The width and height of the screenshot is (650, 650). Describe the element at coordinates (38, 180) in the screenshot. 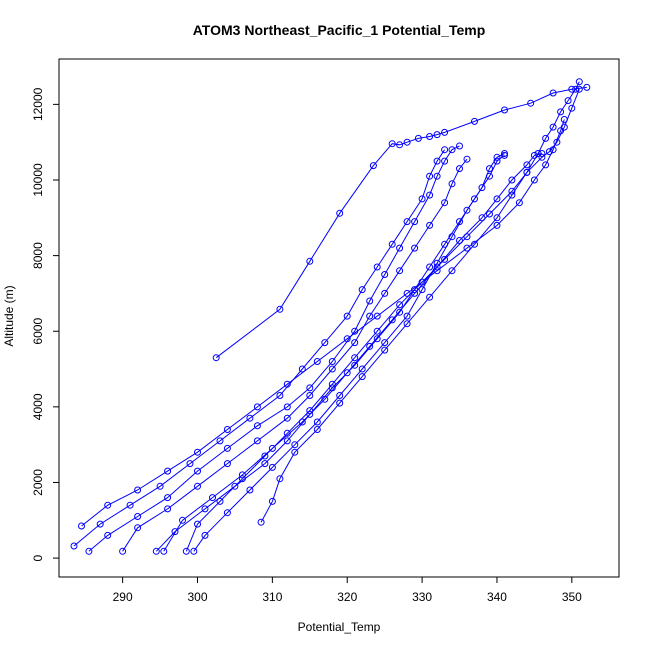

I see `y-tick-label: 10000` at that location.